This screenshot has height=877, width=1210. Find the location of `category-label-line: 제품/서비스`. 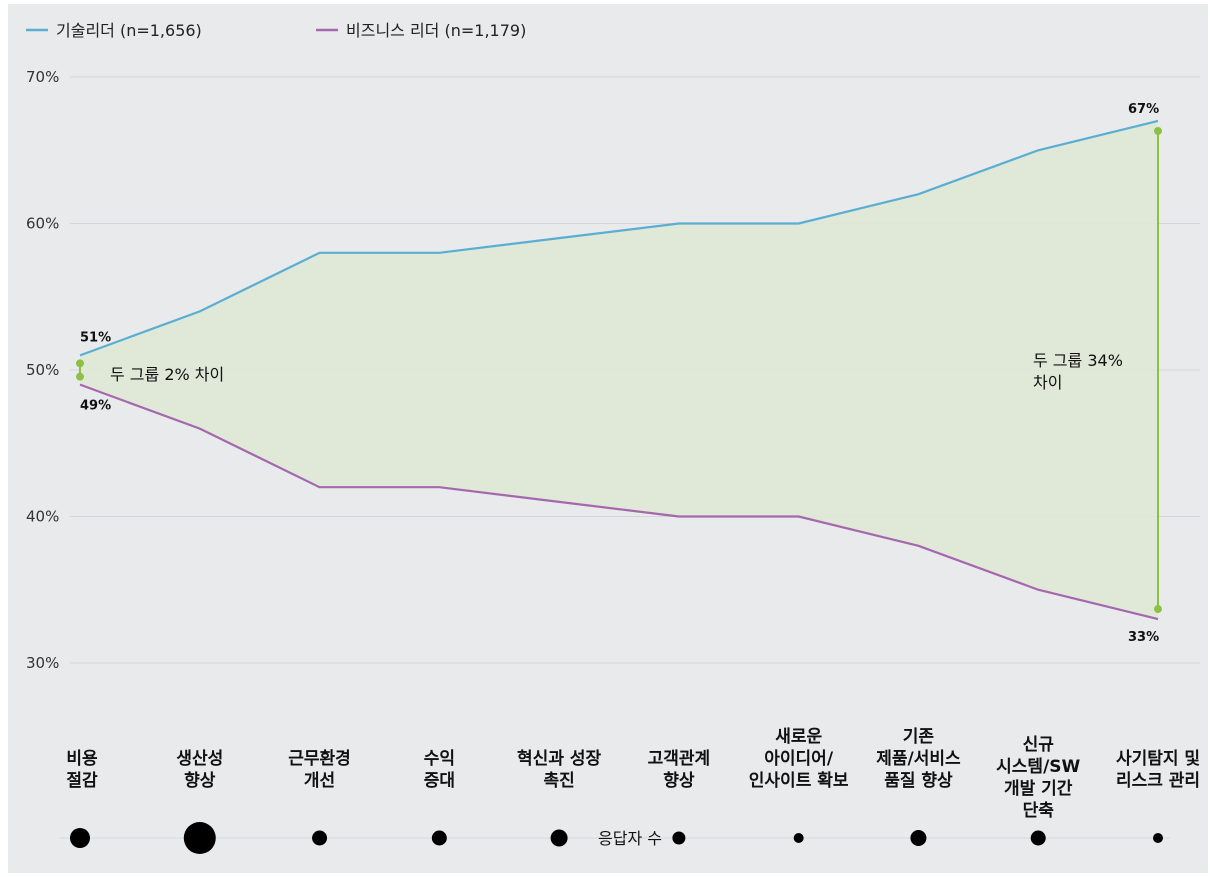

category-label-line: 제품/서비스 is located at coordinates (918, 759).